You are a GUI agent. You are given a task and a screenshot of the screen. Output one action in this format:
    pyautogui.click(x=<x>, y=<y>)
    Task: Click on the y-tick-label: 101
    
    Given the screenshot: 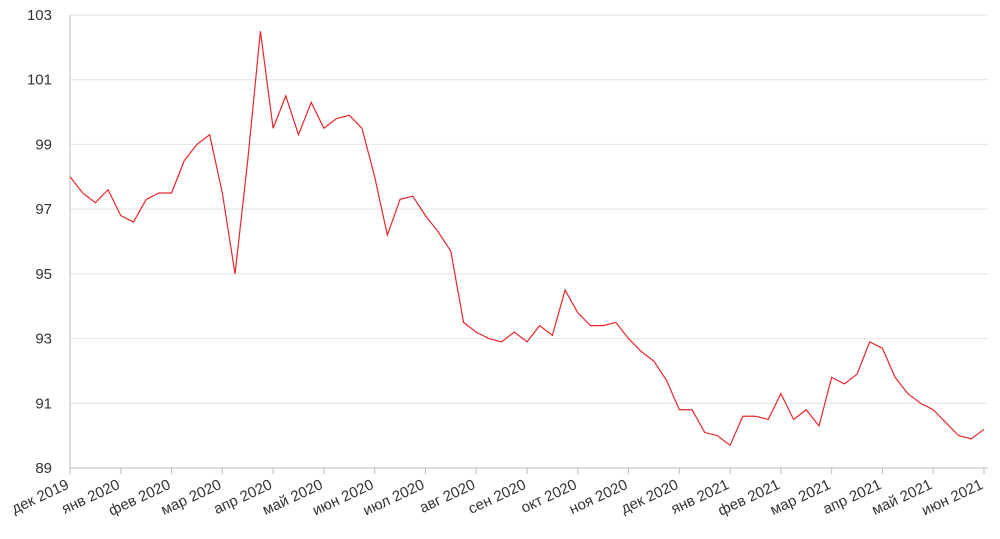 What is the action you would take?
    pyautogui.click(x=39, y=80)
    